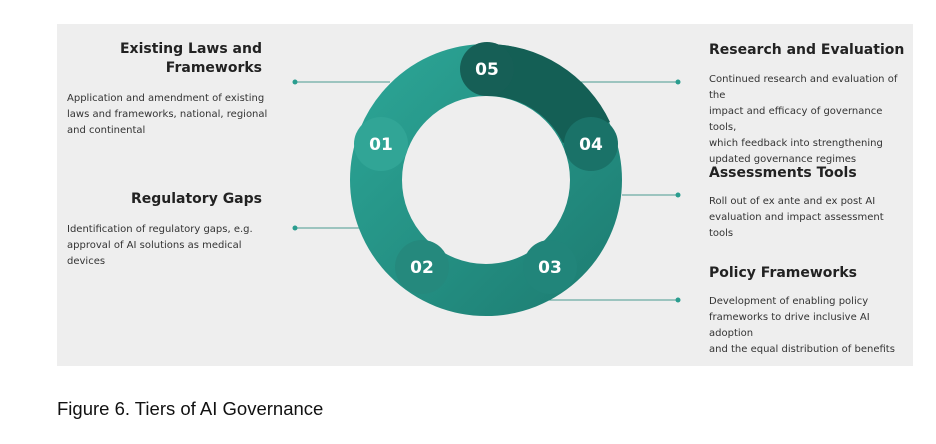 Image resolution: width=936 pixels, height=444 pixels. What do you see at coordinates (796, 225) in the screenshot?
I see `tier-04-desc-line: evaluation and impact assessment tools` at bounding box center [796, 225].